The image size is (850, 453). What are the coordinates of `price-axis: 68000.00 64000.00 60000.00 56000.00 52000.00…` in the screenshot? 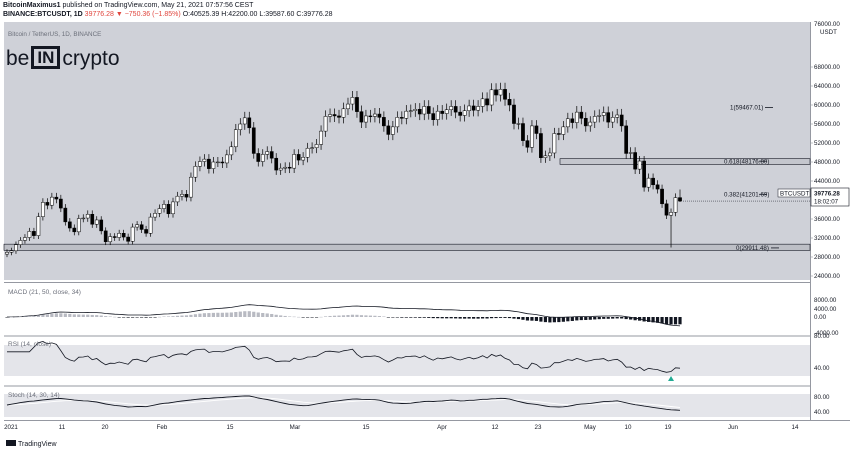 It's located at (825, 172).